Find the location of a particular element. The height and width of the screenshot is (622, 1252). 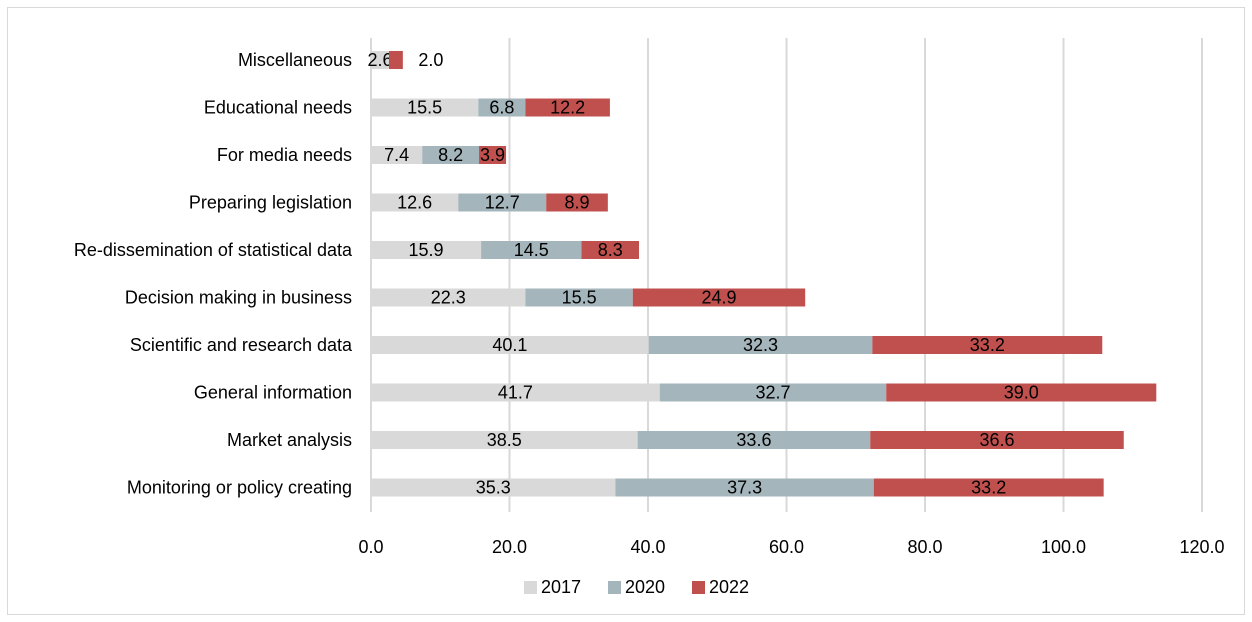

data-label: 32.7 is located at coordinates (772, 393).